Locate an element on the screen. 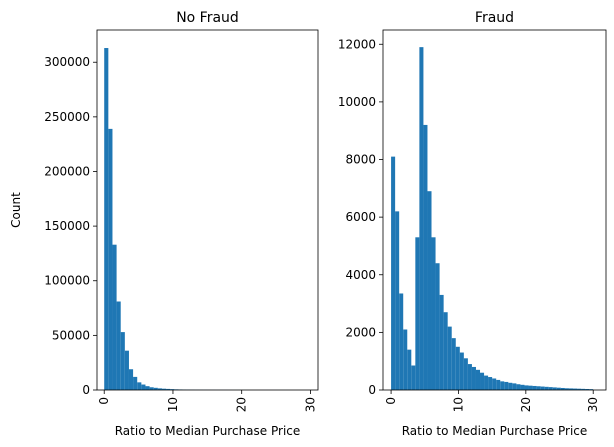 This screenshot has width=614, height=447. y-tick-label: 150000 is located at coordinates (67, 226).